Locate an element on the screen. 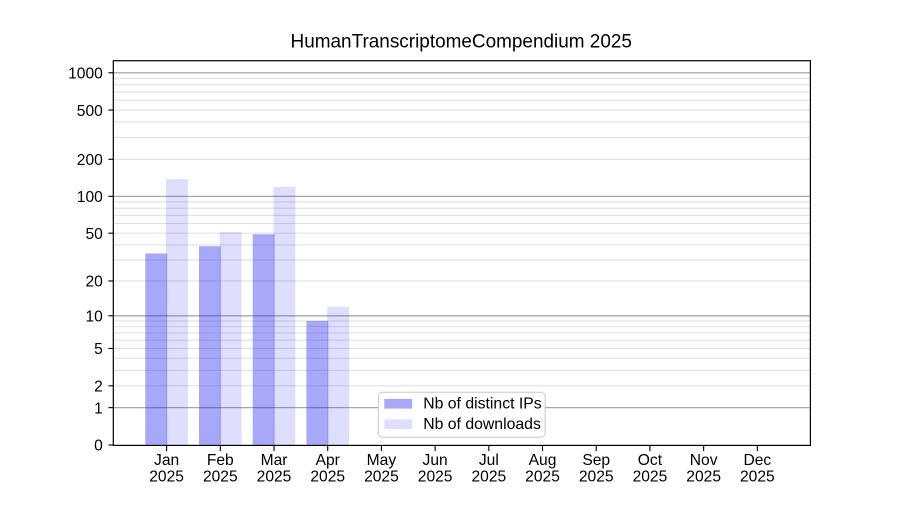 The width and height of the screenshot is (900, 505). svg-text: Nb of distinct IPs is located at coordinates (482, 404).